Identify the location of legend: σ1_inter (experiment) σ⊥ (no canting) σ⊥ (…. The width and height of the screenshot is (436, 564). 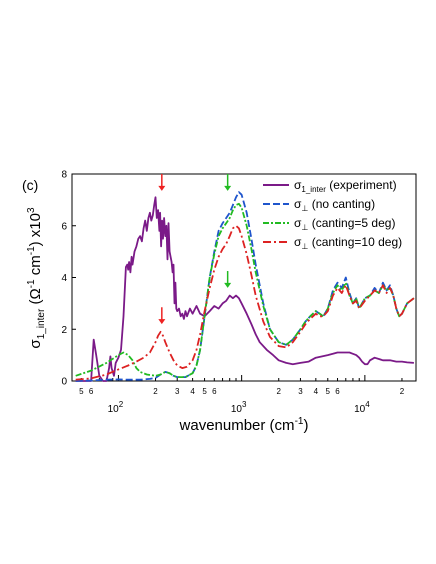
(332, 214).